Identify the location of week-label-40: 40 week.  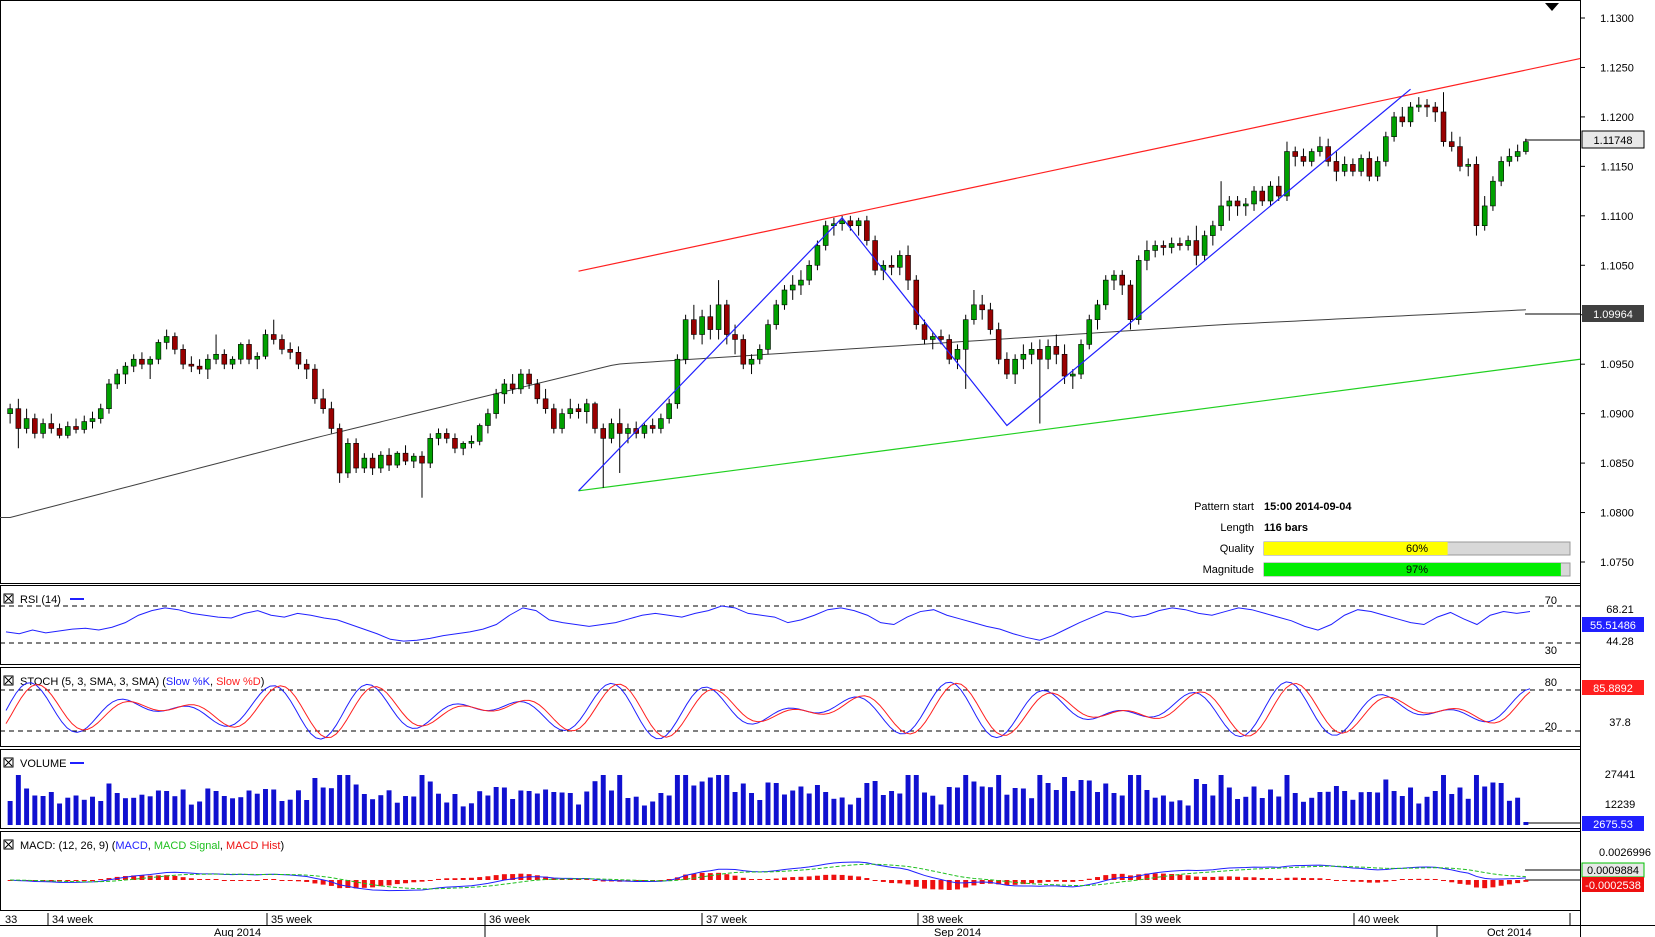
(1378, 920).